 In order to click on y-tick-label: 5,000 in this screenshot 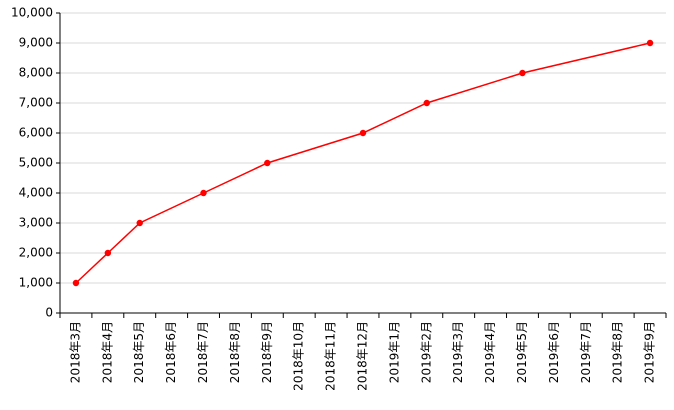, I will do `click(36, 163)`.